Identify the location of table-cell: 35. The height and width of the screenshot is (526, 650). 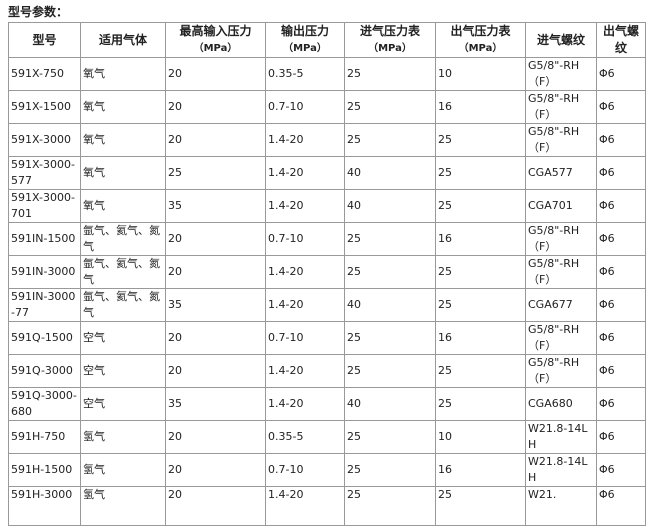
(215, 206).